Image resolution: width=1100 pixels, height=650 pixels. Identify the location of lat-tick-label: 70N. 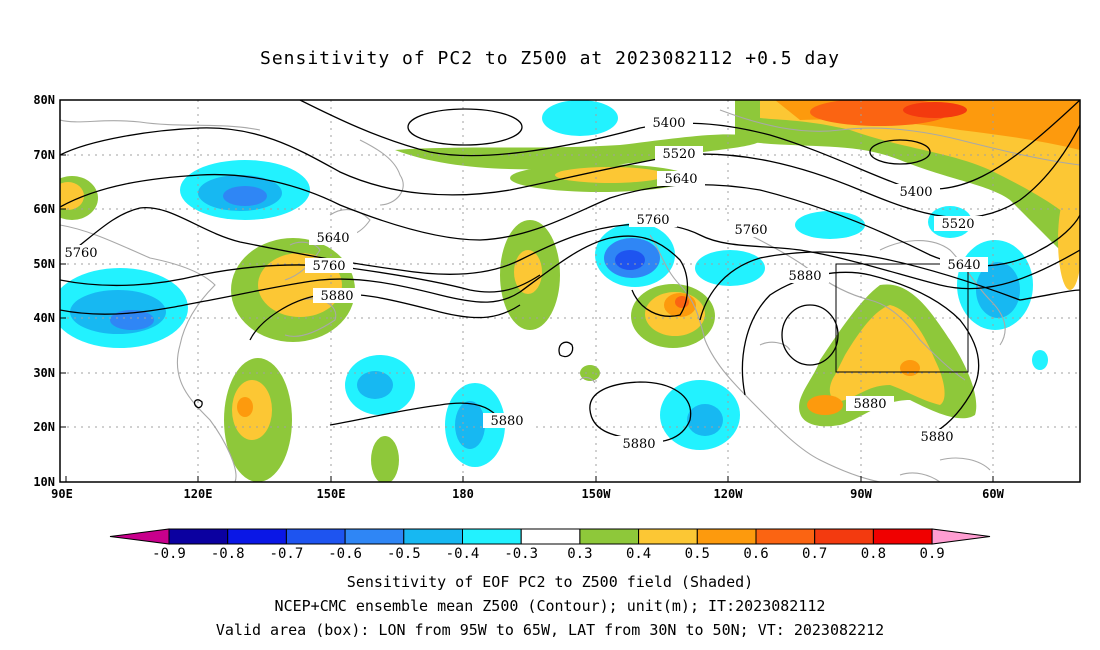
(44, 155).